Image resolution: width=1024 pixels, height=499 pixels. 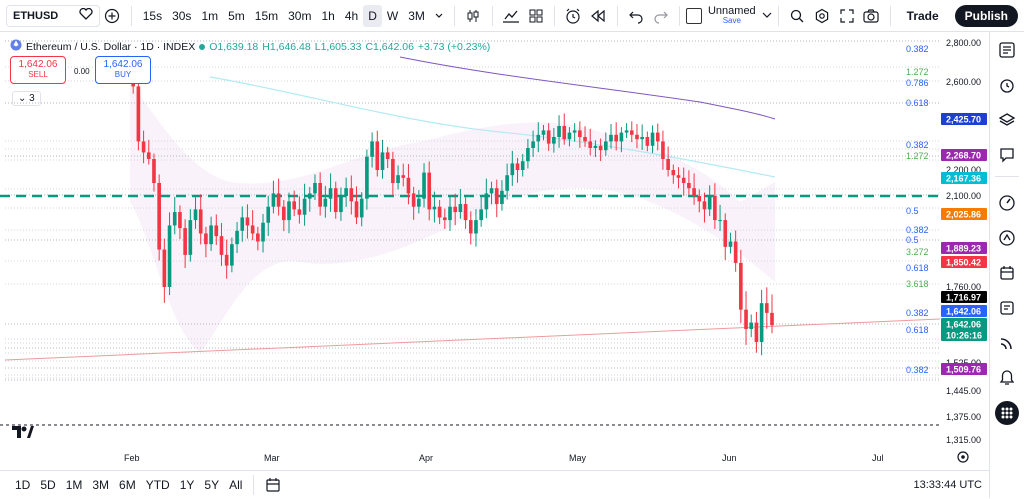 I want to click on notifications-icon, so click(x=1007, y=377).